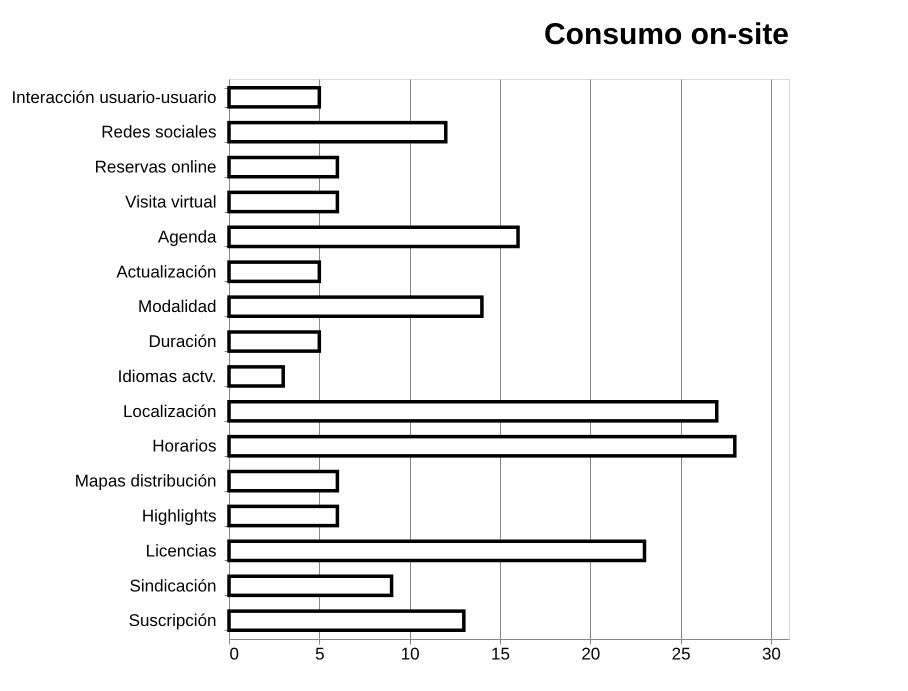  I want to click on y-tick-label: Idiomas actv., so click(167, 376).